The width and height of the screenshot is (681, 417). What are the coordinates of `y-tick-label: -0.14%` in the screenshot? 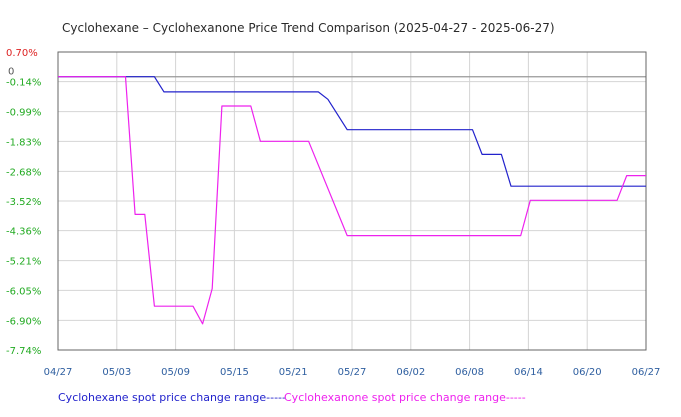 It's located at (23, 83).